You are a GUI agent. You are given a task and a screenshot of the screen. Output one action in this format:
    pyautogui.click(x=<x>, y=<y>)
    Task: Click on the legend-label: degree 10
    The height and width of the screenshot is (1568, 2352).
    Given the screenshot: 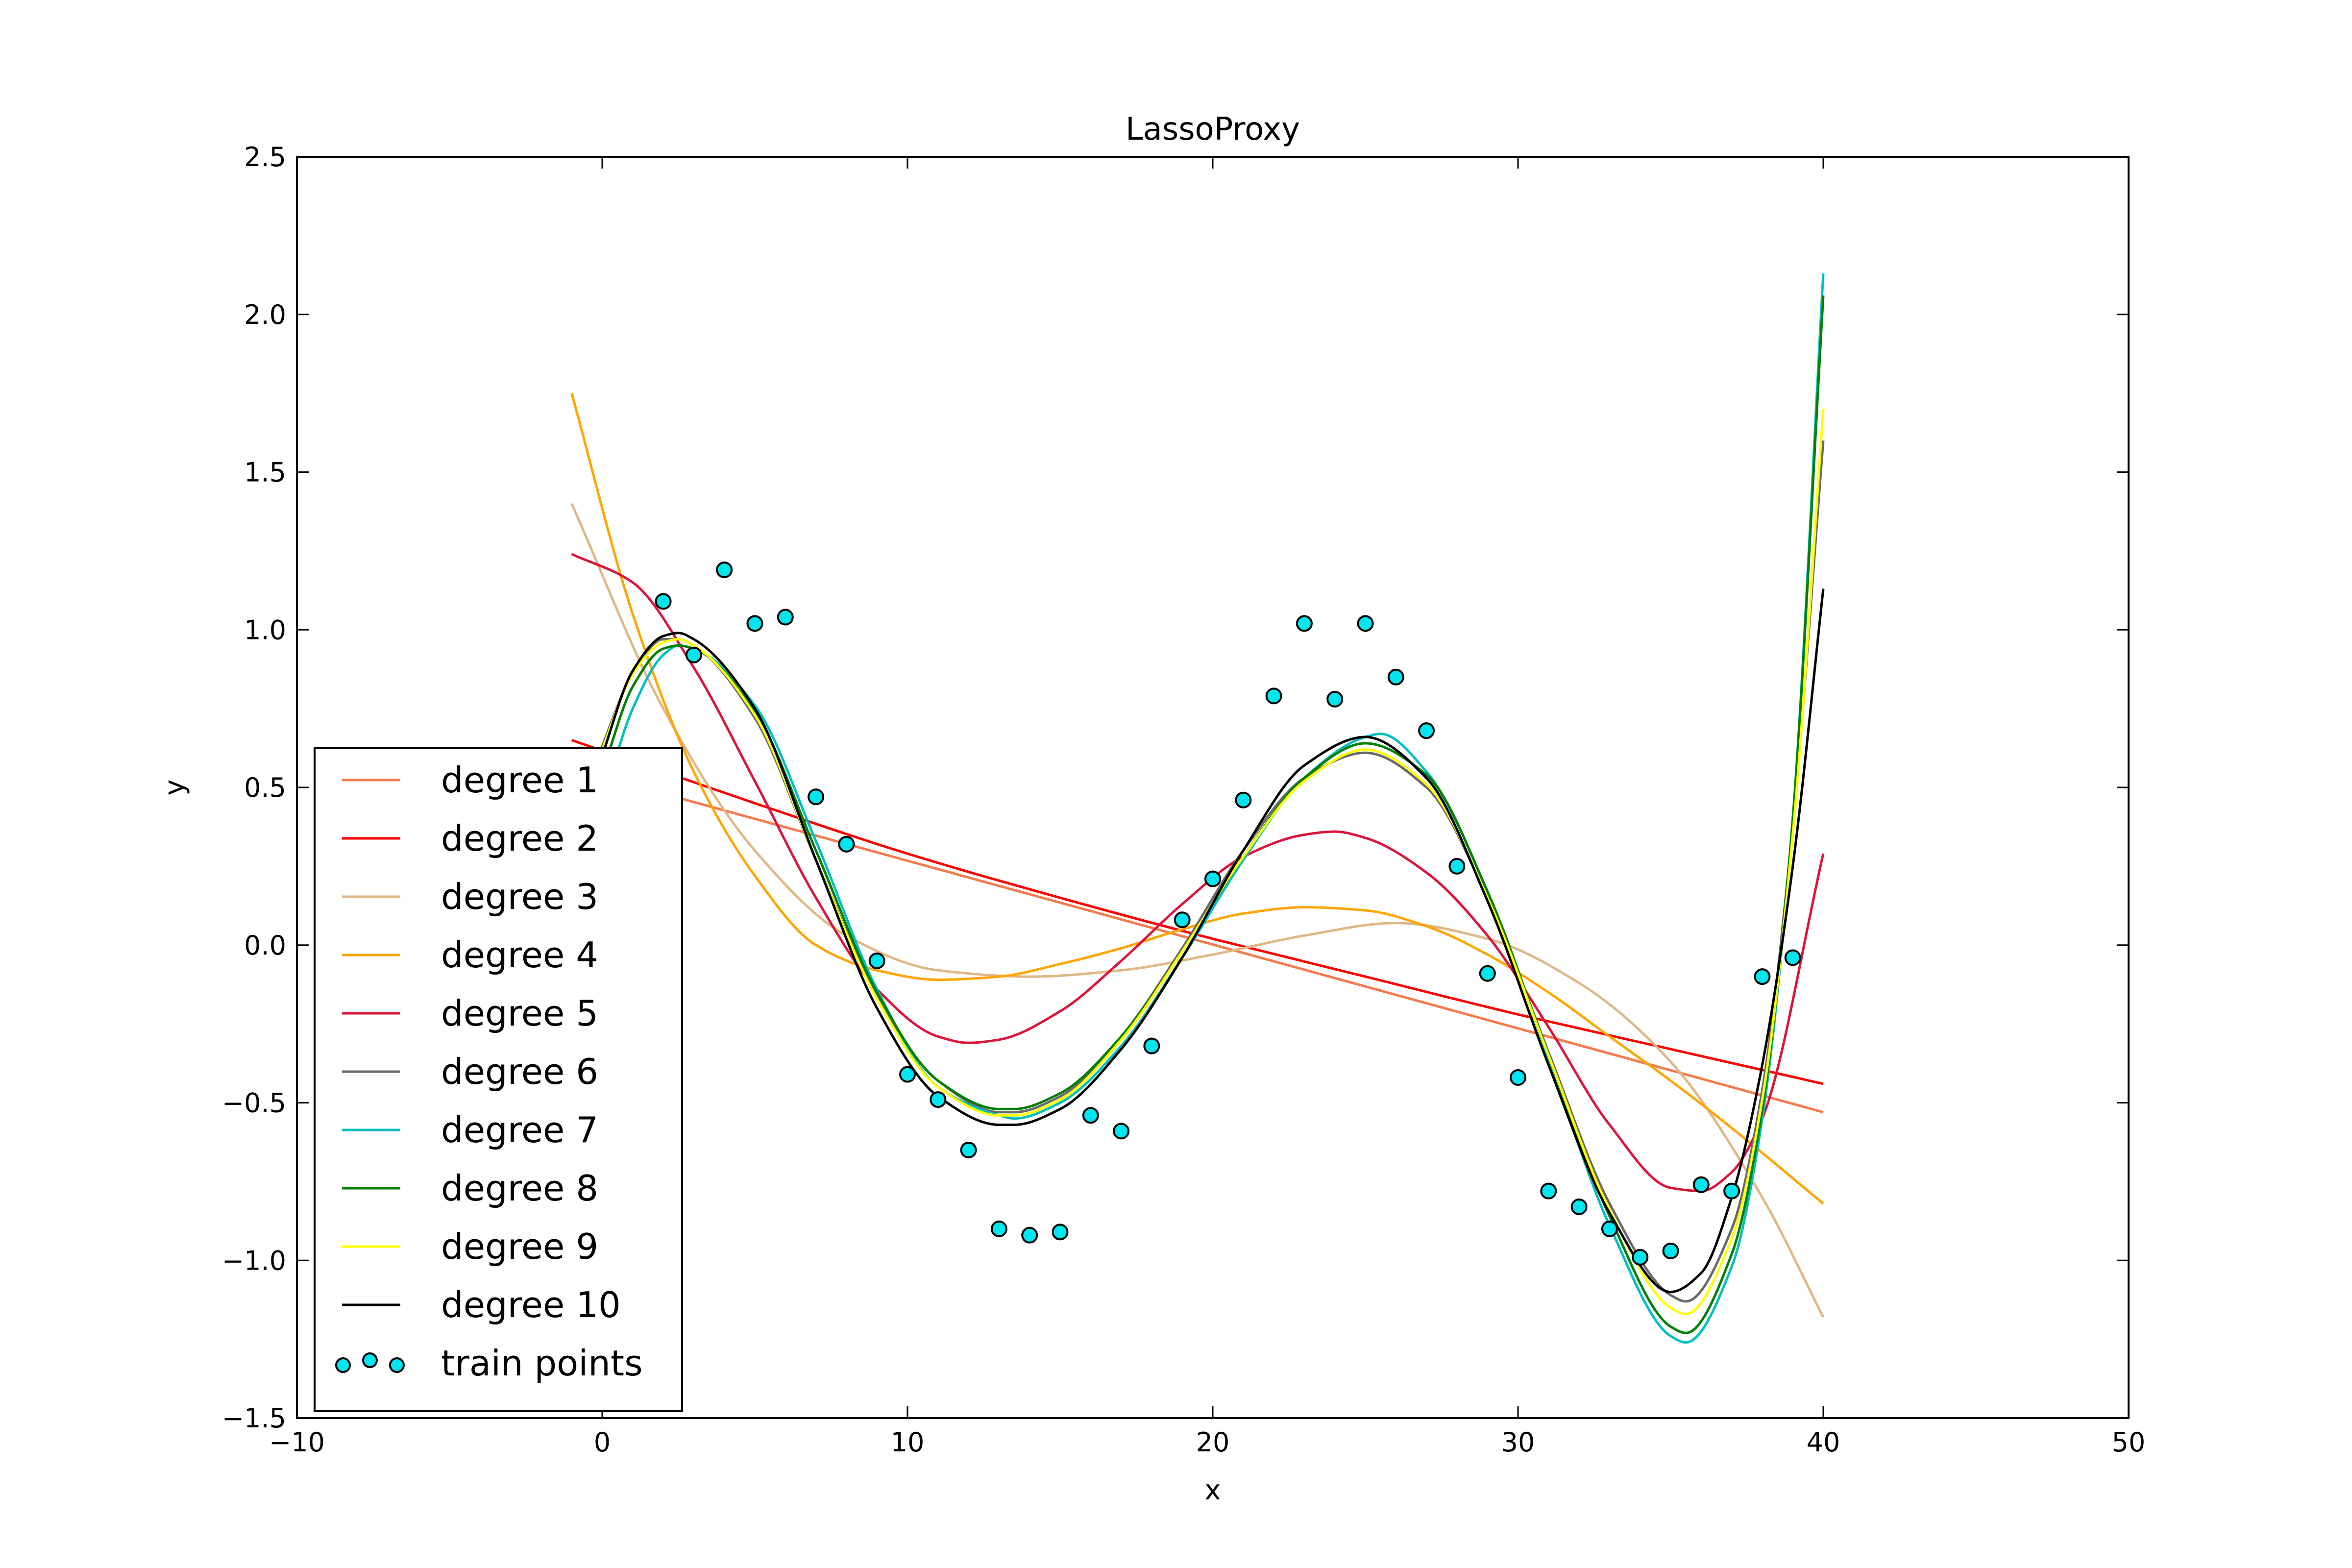 What is the action you would take?
    pyautogui.click(x=531, y=1304)
    